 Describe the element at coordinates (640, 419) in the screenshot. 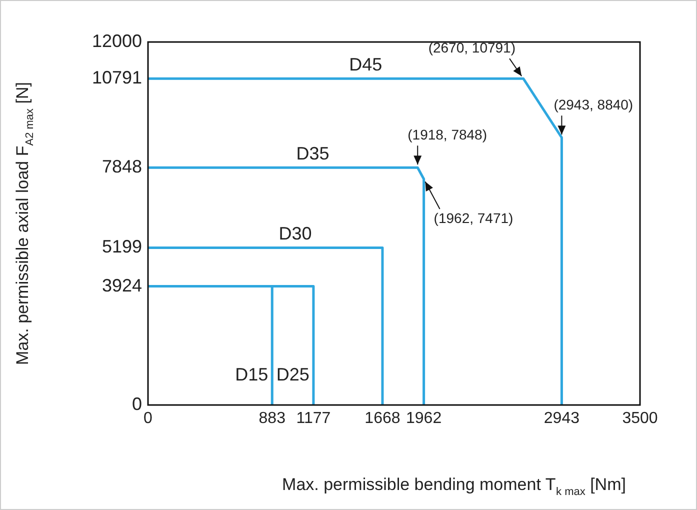

I see `x-tick-label: 3500` at that location.